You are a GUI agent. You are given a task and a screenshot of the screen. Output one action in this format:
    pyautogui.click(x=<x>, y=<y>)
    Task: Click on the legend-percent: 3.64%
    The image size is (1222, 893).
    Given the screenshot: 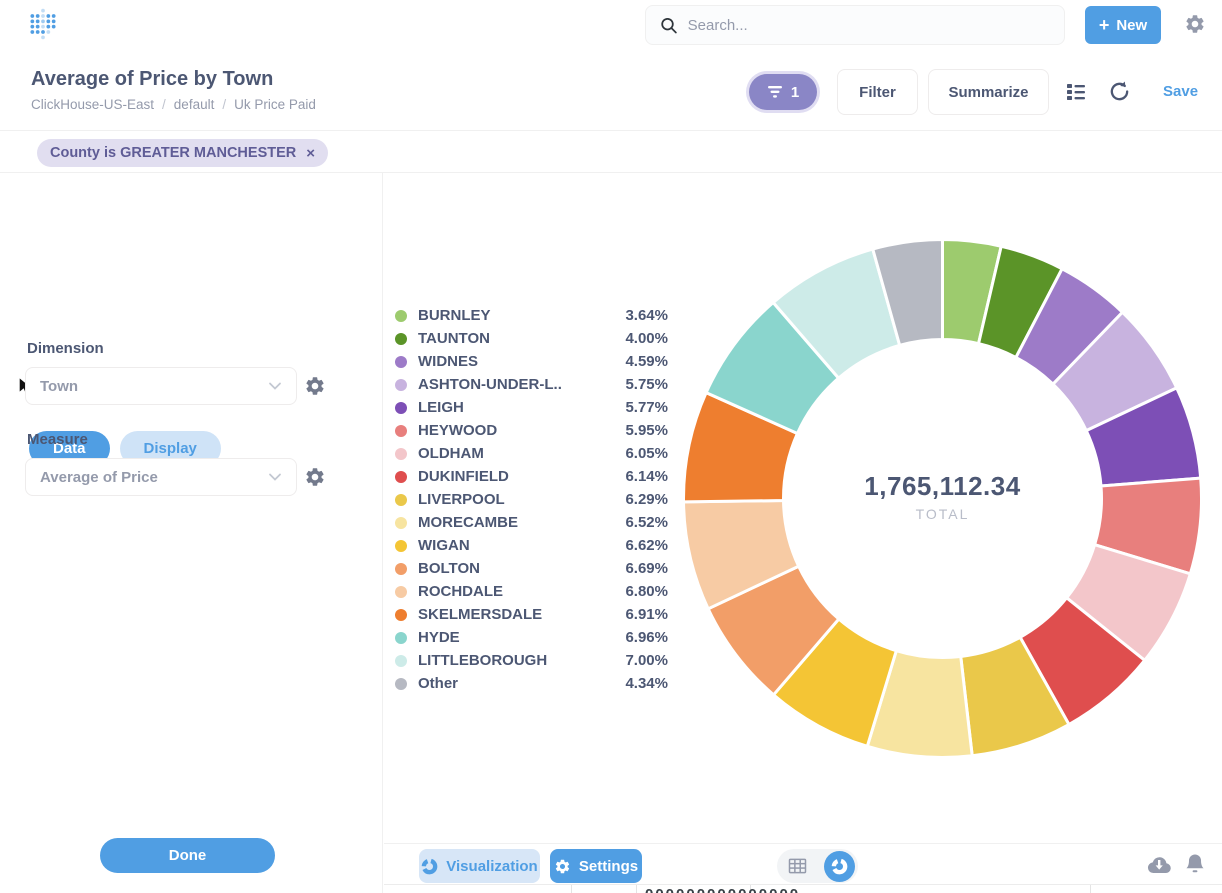 What is the action you would take?
    pyautogui.click(x=646, y=315)
    